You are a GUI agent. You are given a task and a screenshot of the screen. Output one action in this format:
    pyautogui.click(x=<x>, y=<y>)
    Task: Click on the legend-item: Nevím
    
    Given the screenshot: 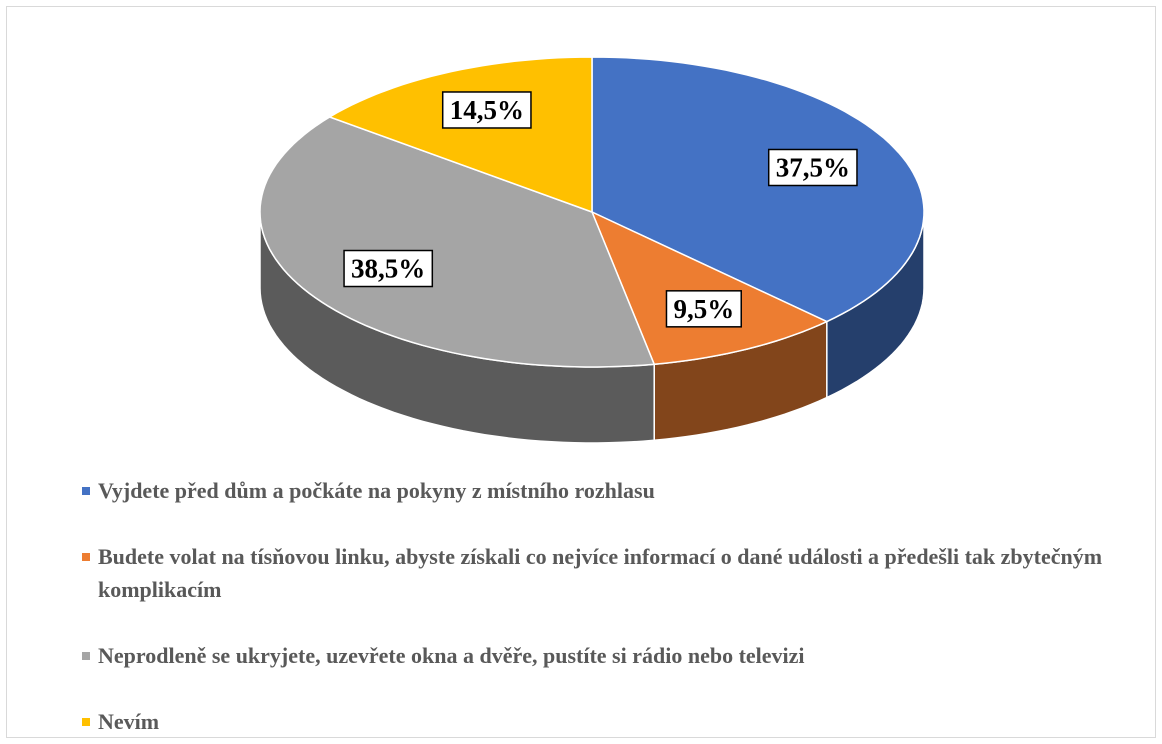 What is the action you would take?
    pyautogui.click(x=610, y=721)
    